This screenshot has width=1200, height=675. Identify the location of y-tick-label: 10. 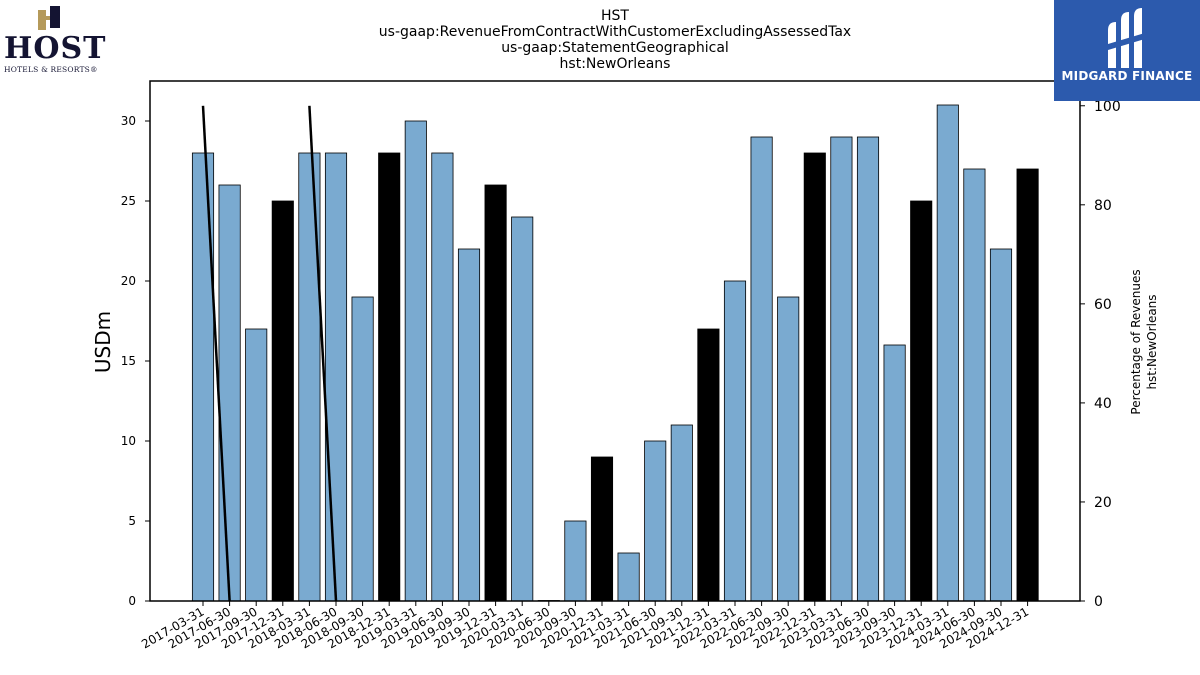
(128, 441).